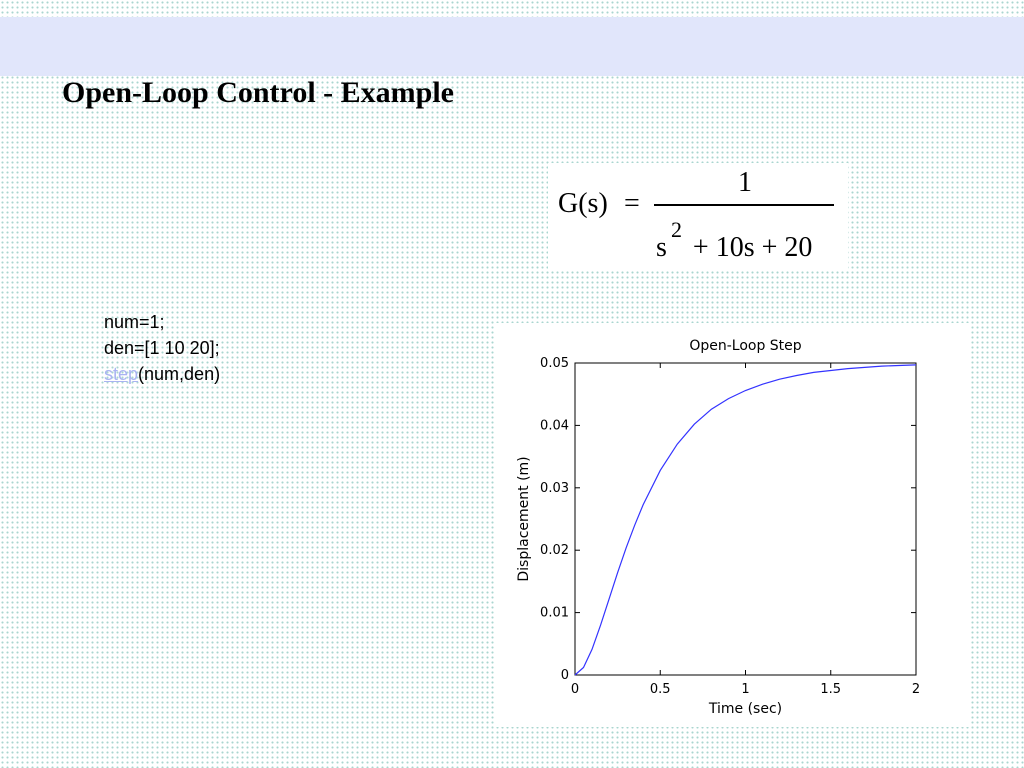 The image size is (1024, 768). I want to click on equation-exponent: 2, so click(676, 229).